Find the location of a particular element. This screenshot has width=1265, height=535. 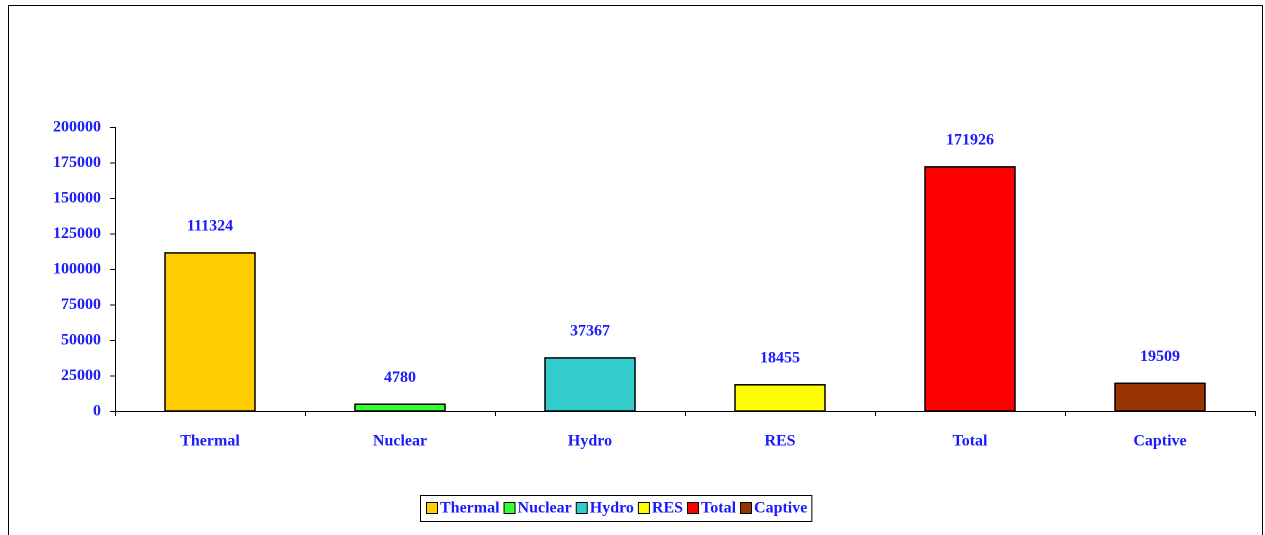

y-tick-label: 175000 is located at coordinates (77, 162).